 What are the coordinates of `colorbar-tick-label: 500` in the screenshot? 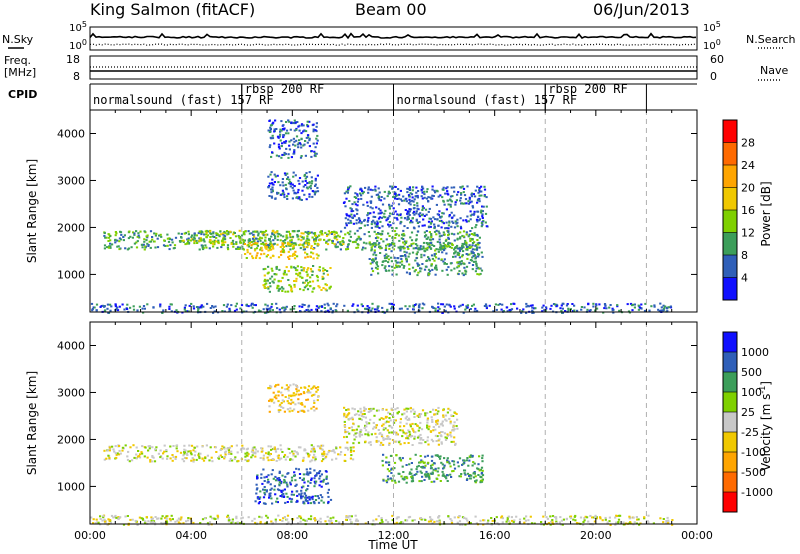 It's located at (751, 372).